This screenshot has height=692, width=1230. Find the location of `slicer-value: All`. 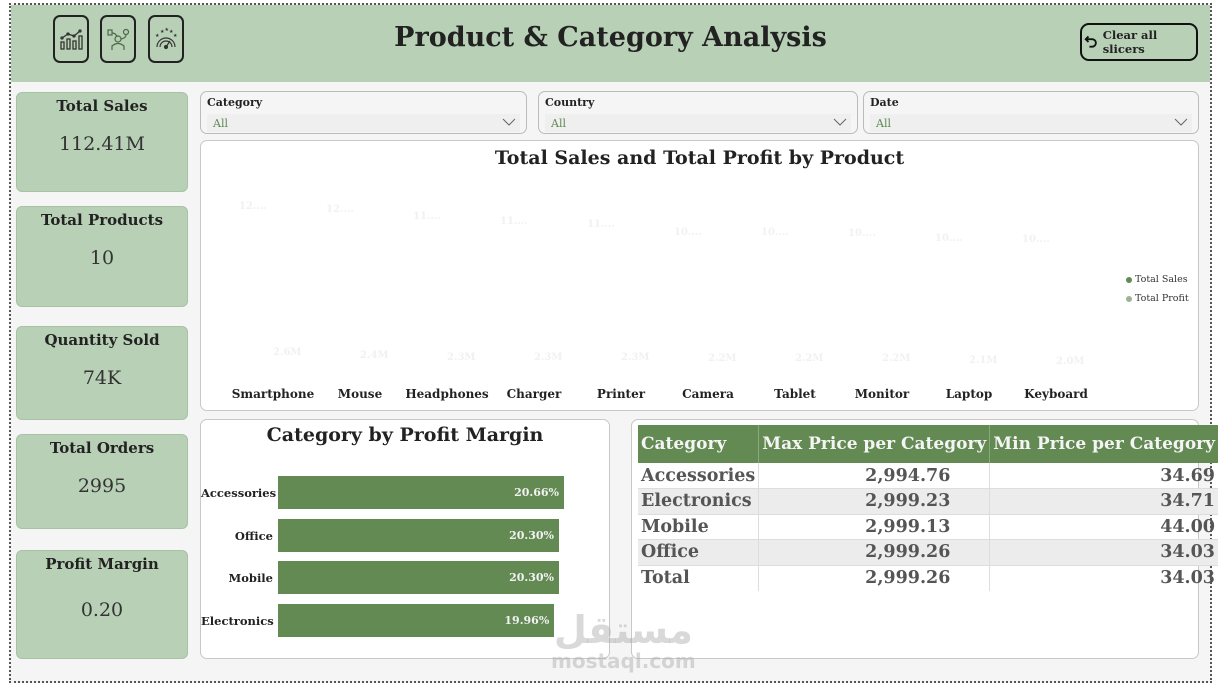

slicer-value: All is located at coordinates (883, 123).